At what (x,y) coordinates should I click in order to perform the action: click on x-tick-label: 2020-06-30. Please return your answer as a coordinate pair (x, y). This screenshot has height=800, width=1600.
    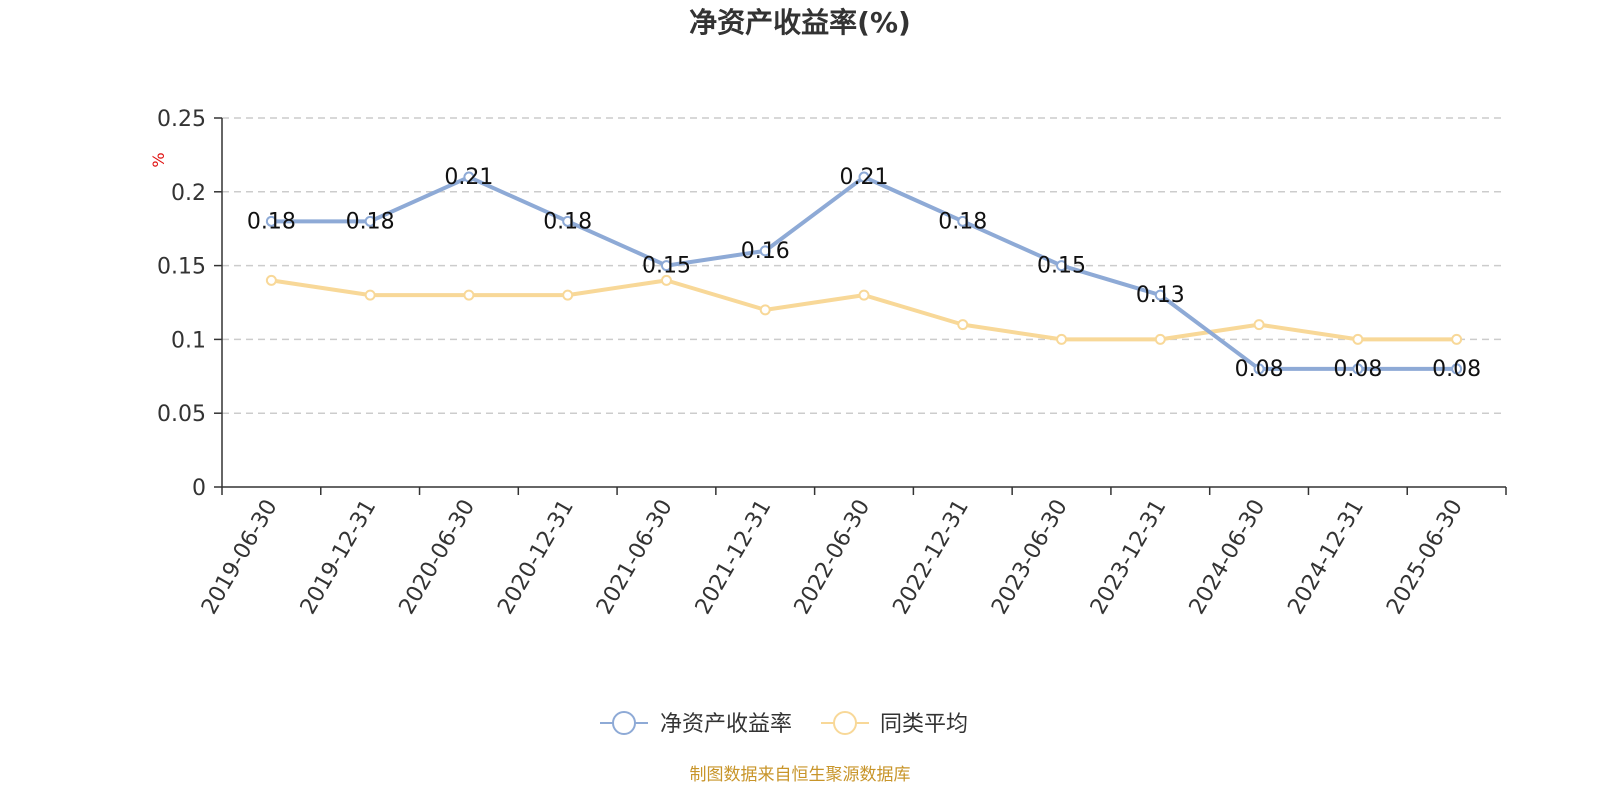
    Looking at the image, I should click on (438, 557).